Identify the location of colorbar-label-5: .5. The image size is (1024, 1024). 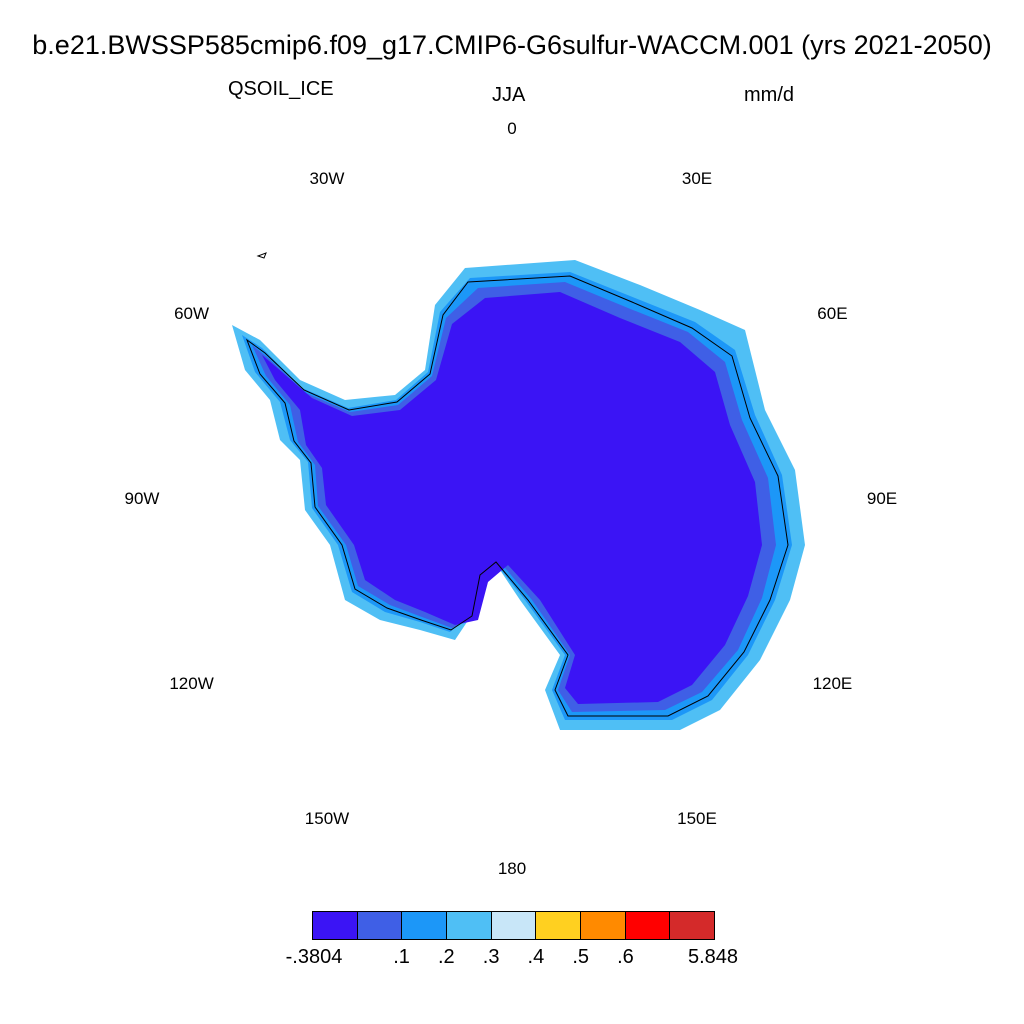
(580, 957).